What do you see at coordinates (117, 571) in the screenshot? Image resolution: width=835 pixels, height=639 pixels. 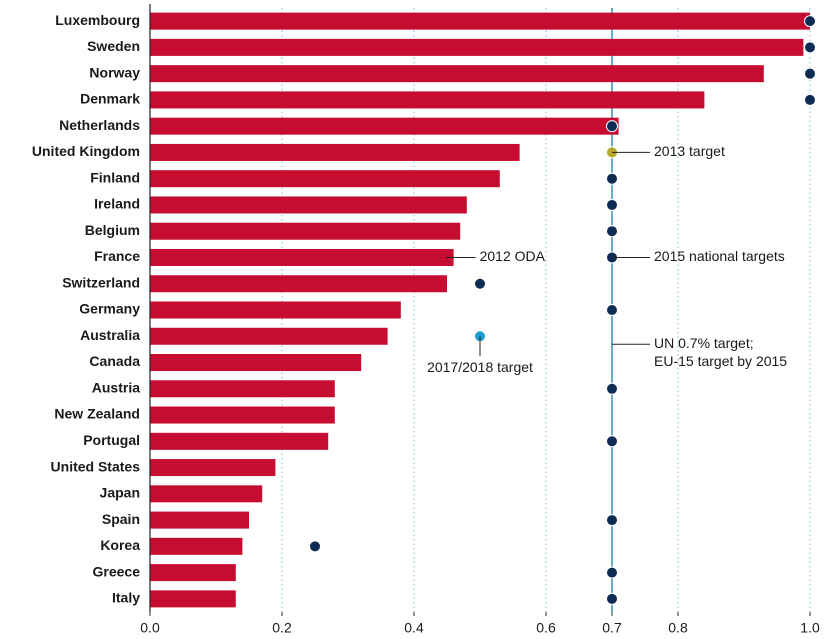 I see `category-label: Greece` at bounding box center [117, 571].